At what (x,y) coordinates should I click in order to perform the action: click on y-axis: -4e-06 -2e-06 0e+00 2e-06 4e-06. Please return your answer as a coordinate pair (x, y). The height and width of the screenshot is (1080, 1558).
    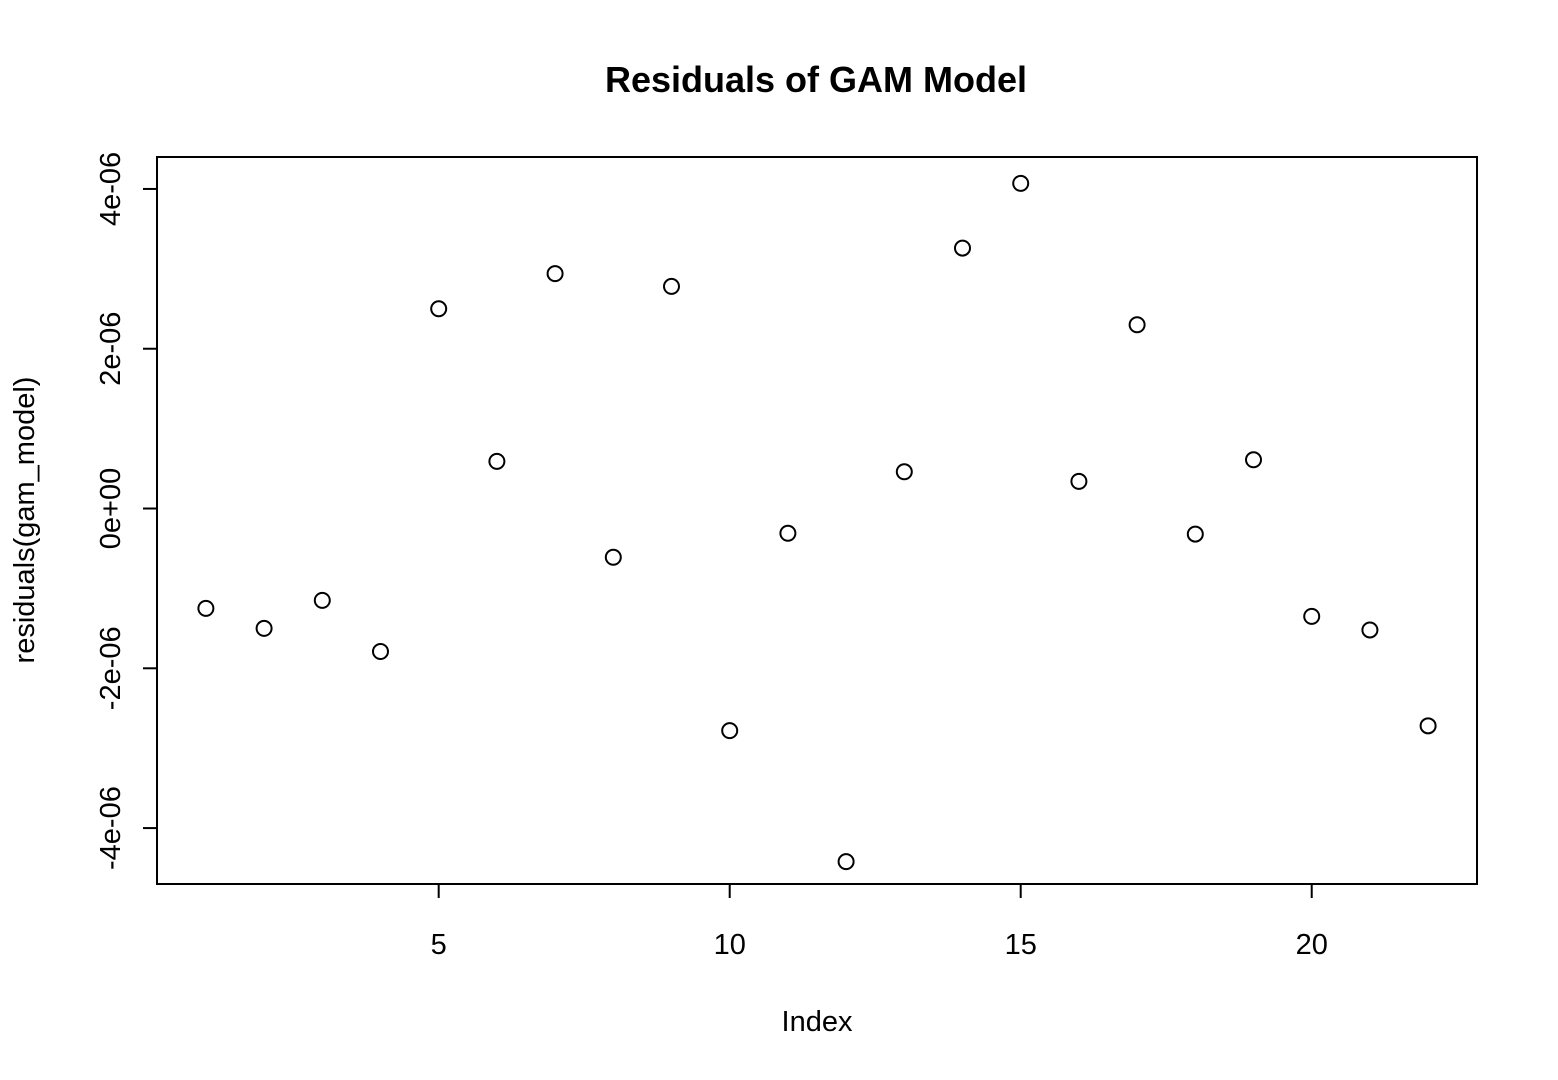
    Looking at the image, I should click on (126, 511).